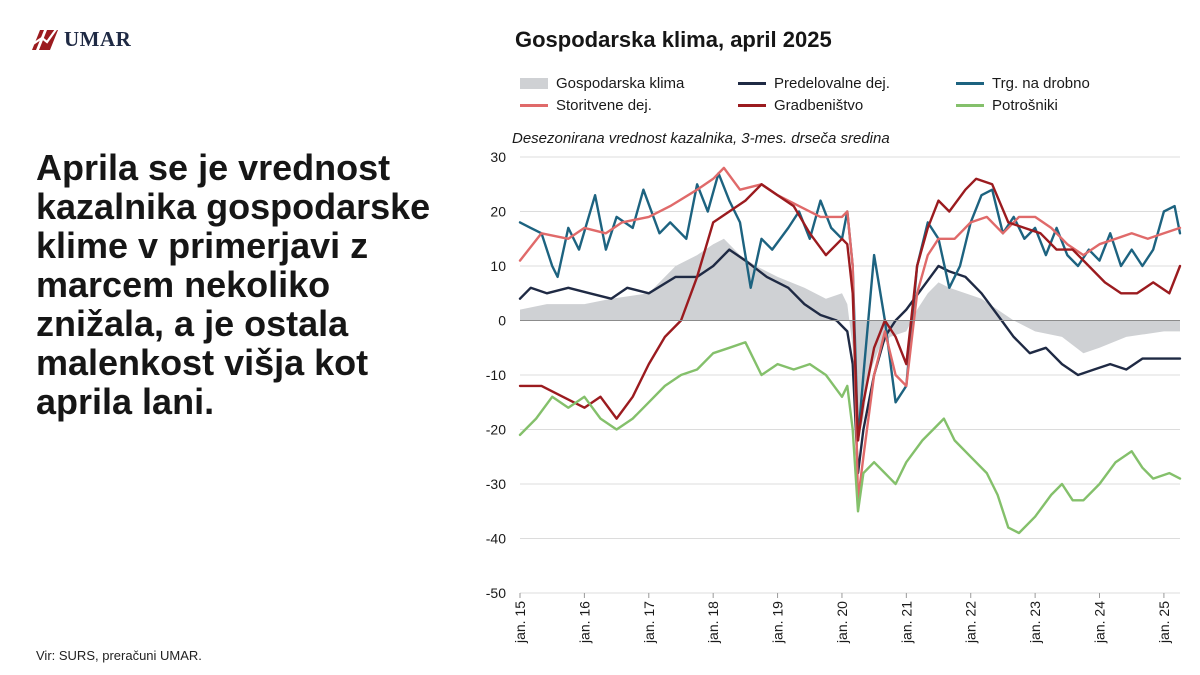  I want to click on x-tick-label: jan. 21, so click(906, 622).